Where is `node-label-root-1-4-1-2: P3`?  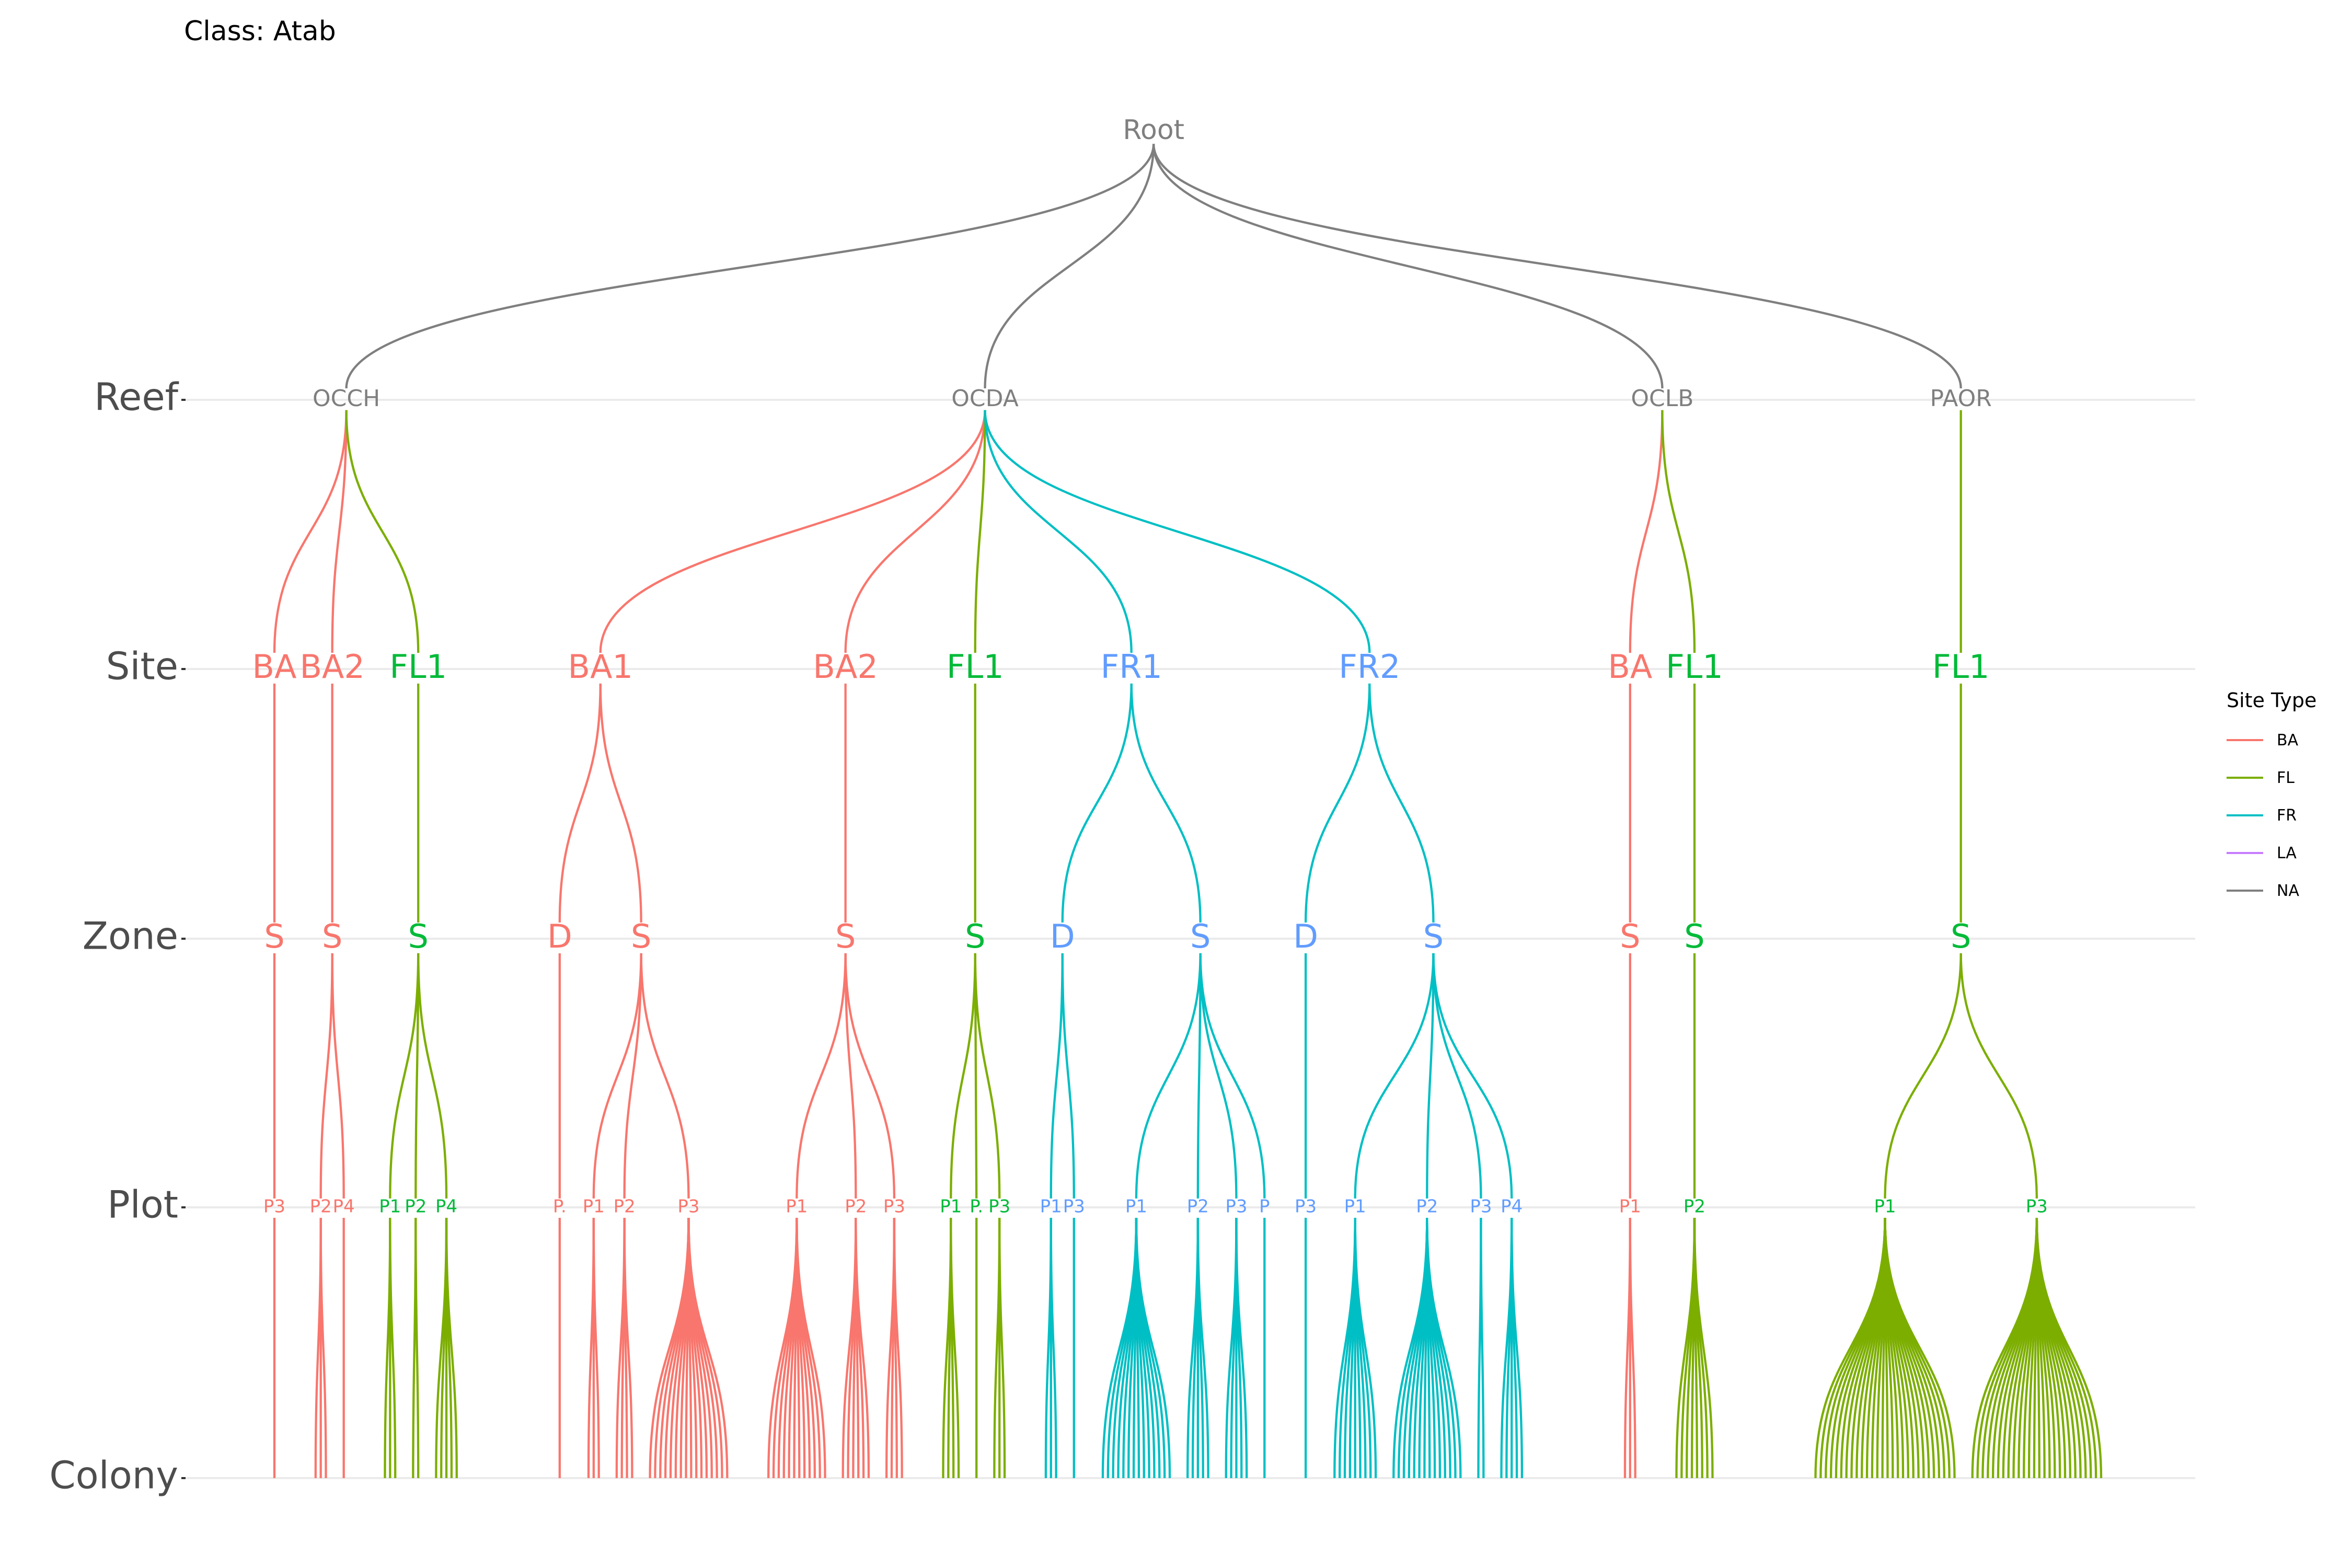 node-label-root-1-4-1-2: P3 is located at coordinates (1481, 1206).